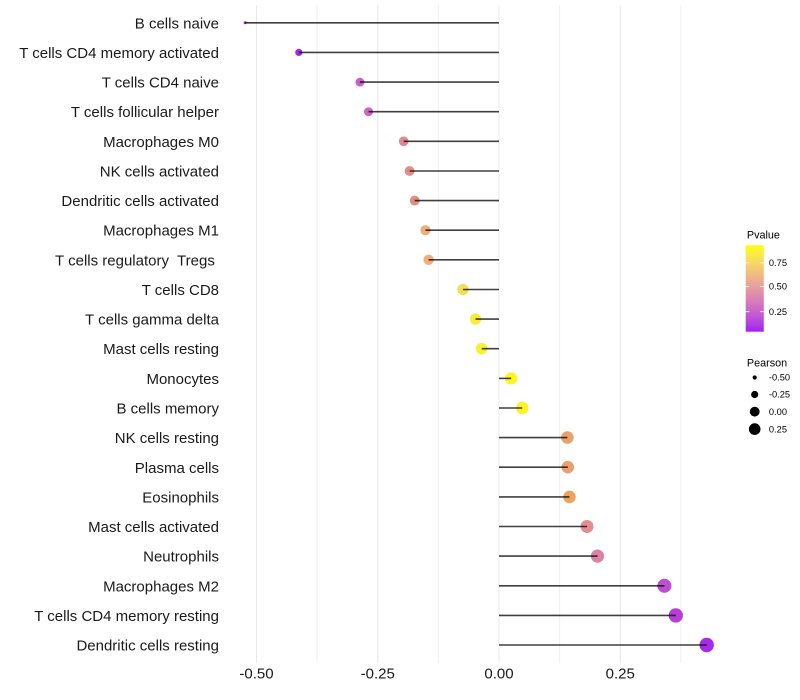 This screenshot has width=800, height=700. I want to click on svg-text: Macrophages M1, so click(161, 231).